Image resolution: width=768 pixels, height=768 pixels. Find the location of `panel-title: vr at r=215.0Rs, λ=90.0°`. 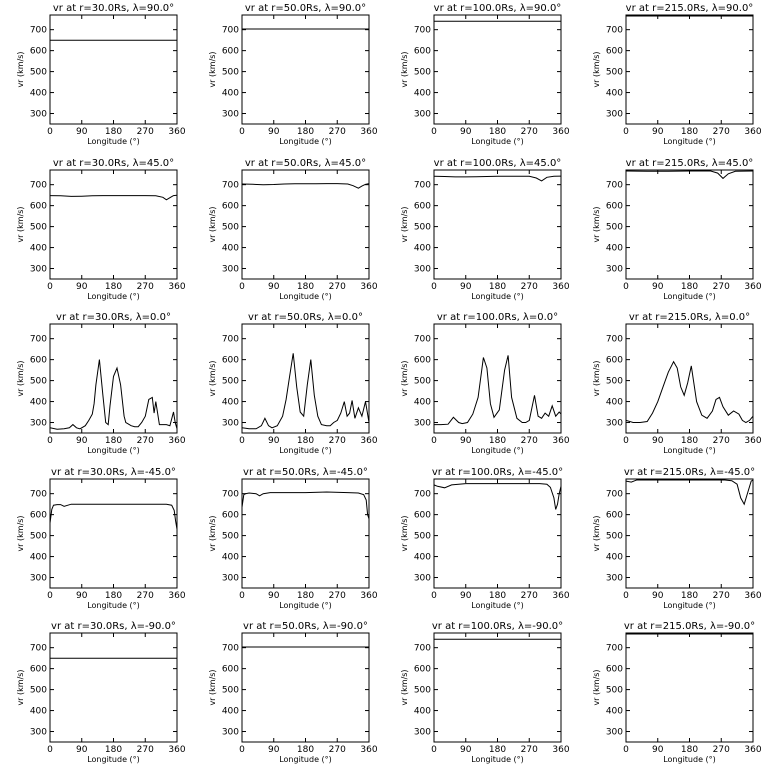

panel-title: vr at r=215.0Rs, λ=90.0° is located at coordinates (690, 8).